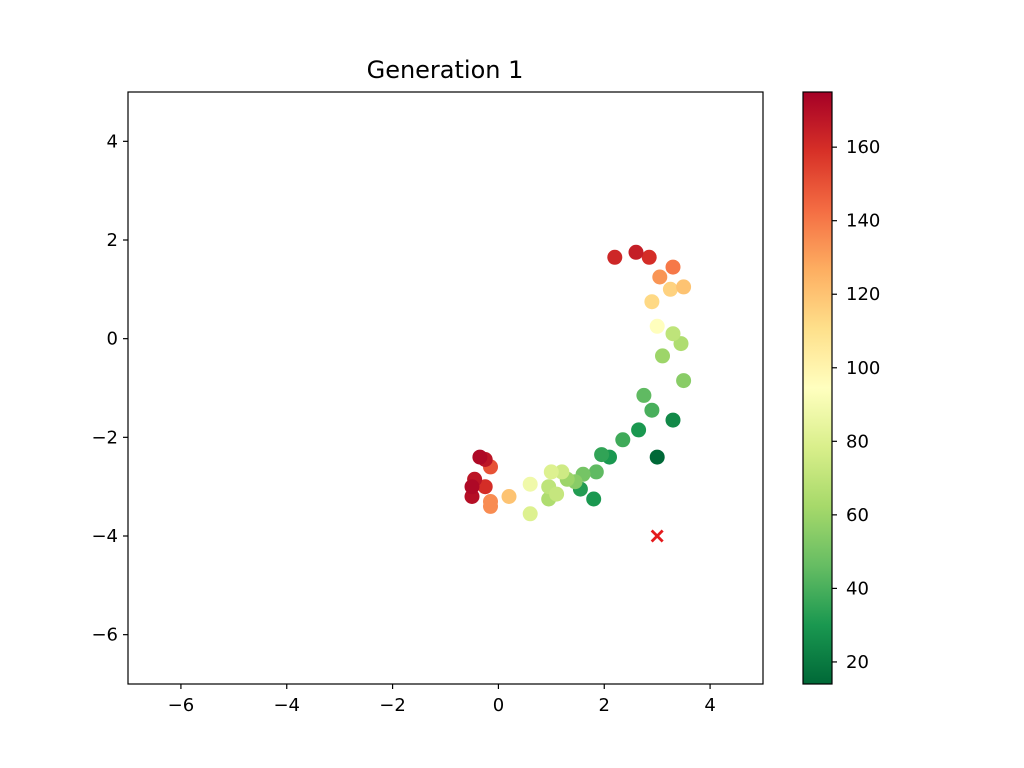  I want to click on y-tick-label: 0, so click(112, 339).